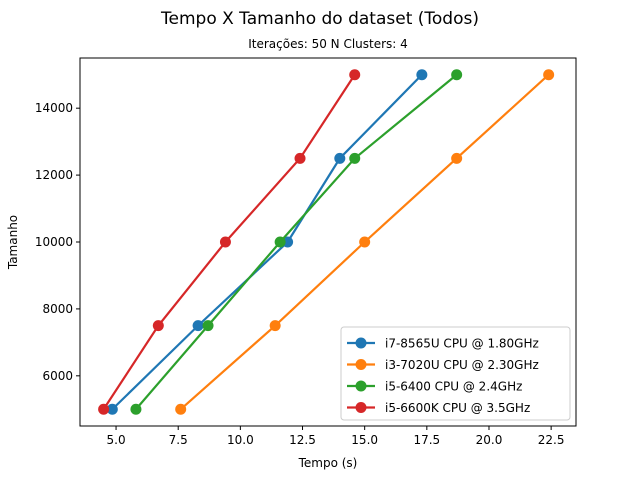  I want to click on y-tick-label: 6000, so click(57, 376).